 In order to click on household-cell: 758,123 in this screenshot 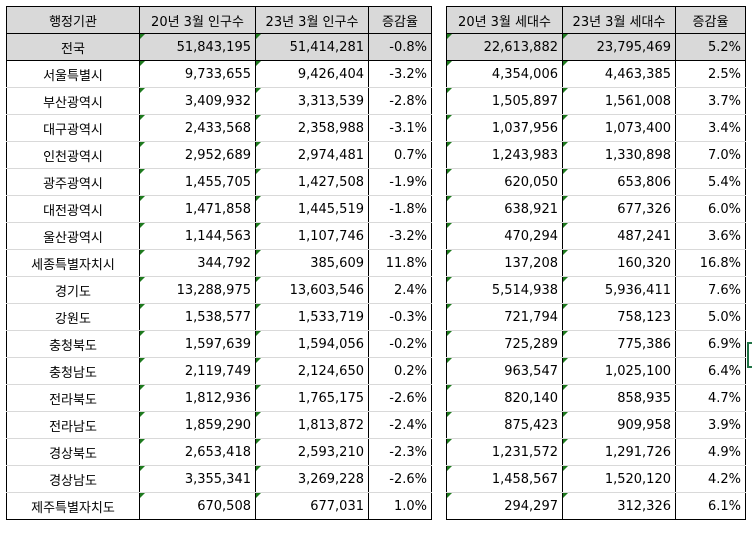, I will do `click(619, 317)`.